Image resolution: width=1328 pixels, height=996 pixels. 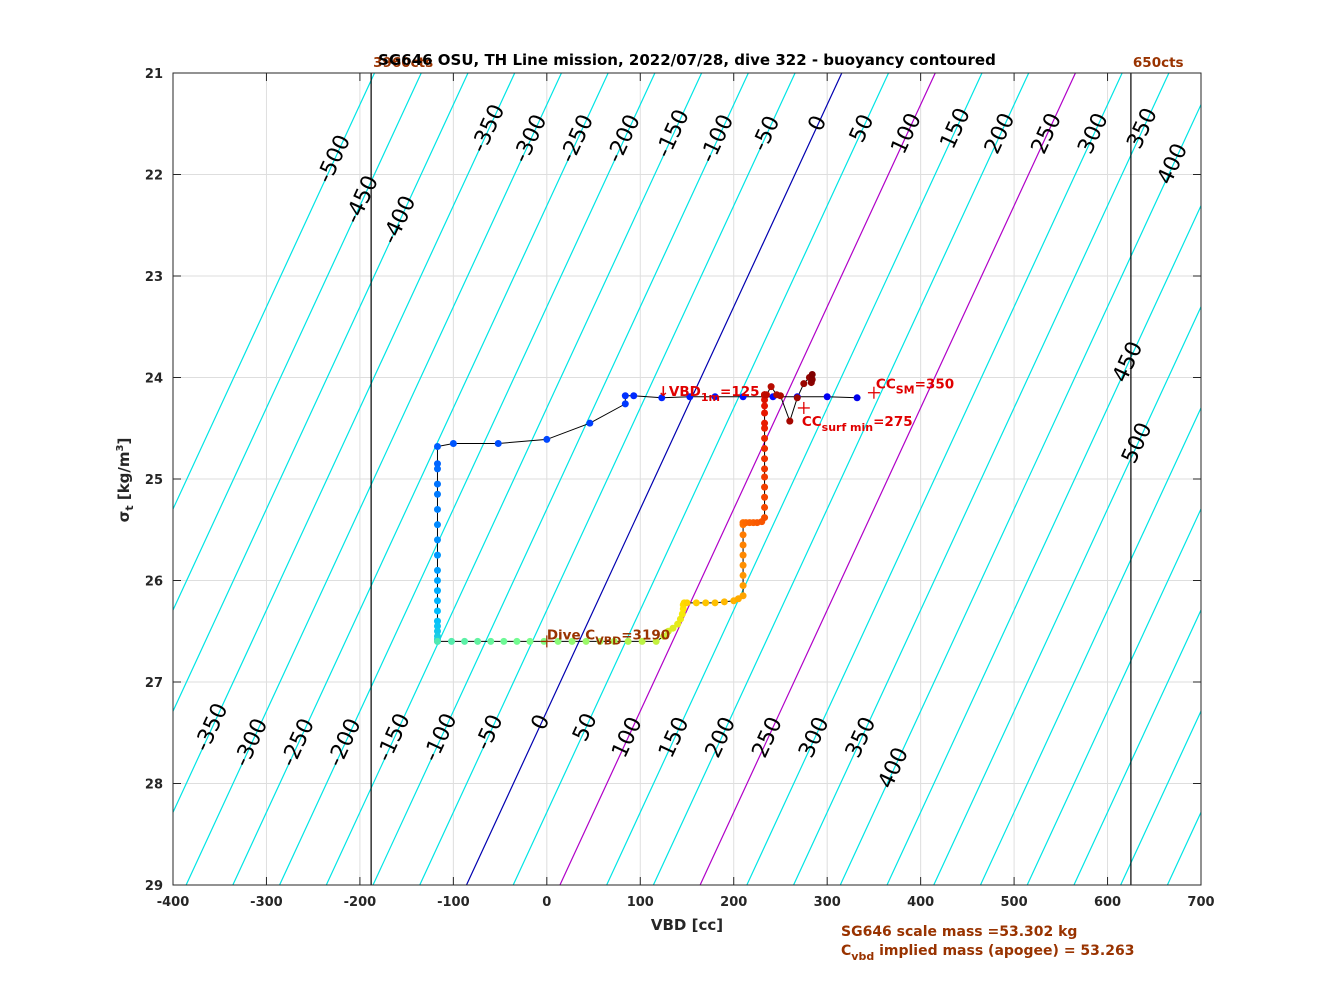 What do you see at coordinates (154, 379) in the screenshot?
I see `y-tick-label: 24` at bounding box center [154, 379].